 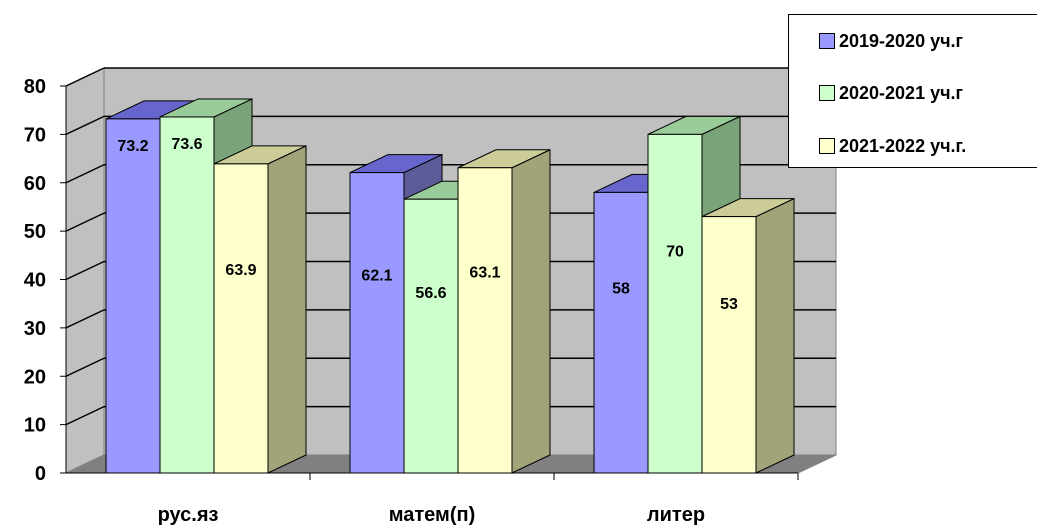 I want to click on legend-label: 2021-2022 уч.г., so click(x=903, y=145).